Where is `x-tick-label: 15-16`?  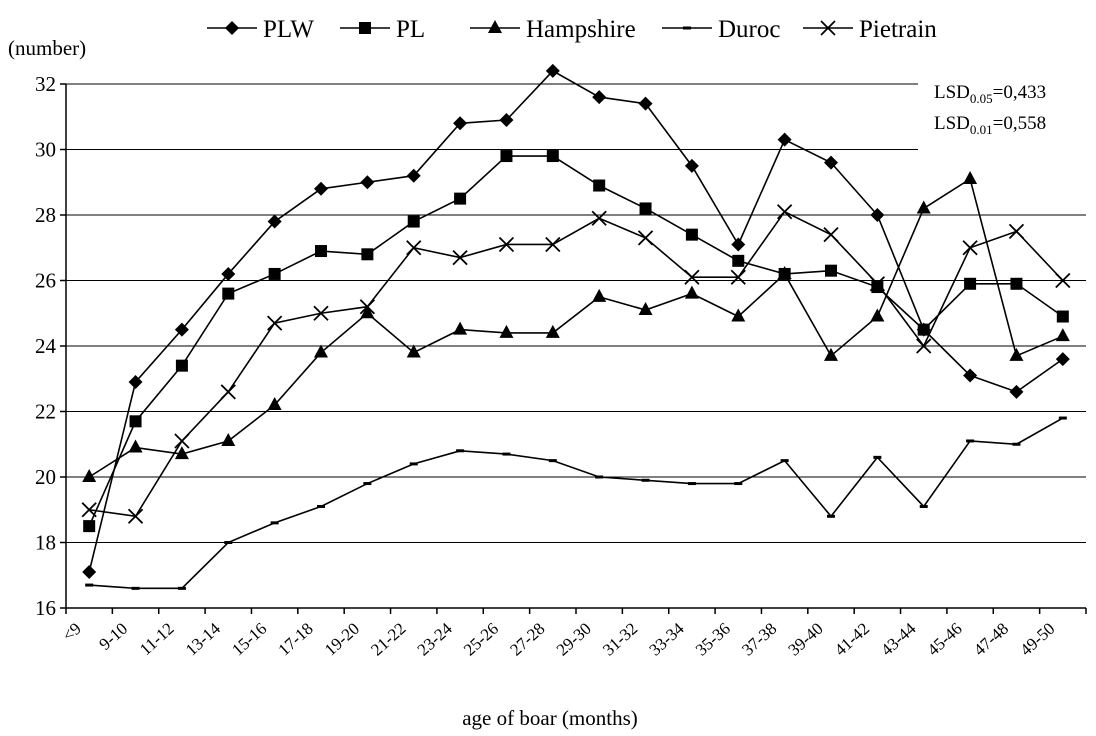
x-tick-label: 15-16 is located at coordinates (249, 639).